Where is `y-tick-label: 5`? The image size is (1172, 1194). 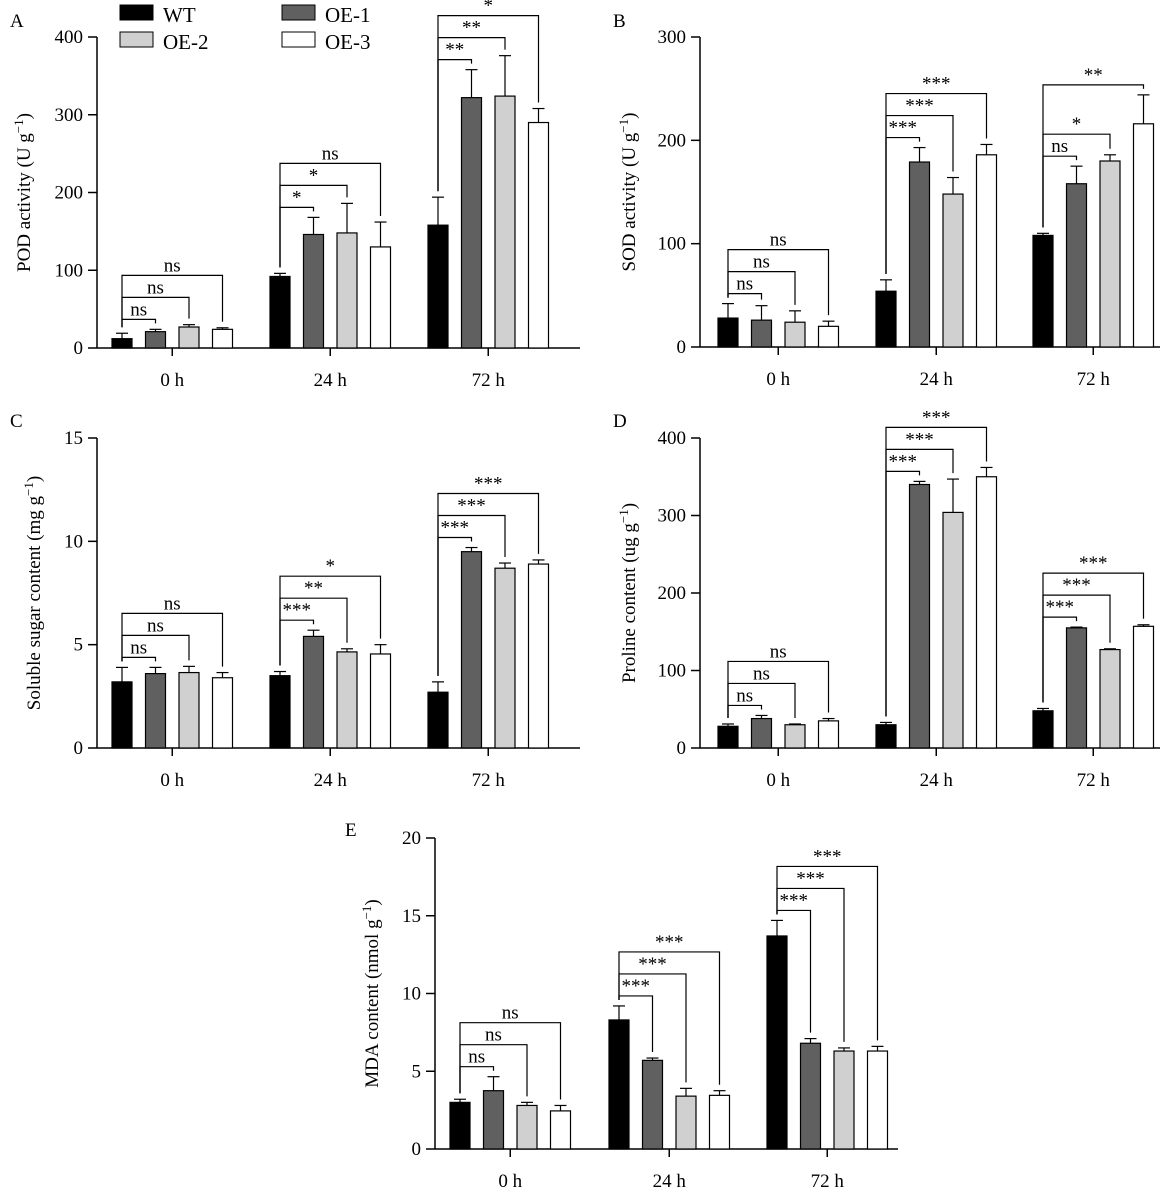
y-tick-label: 5 is located at coordinates (79, 645).